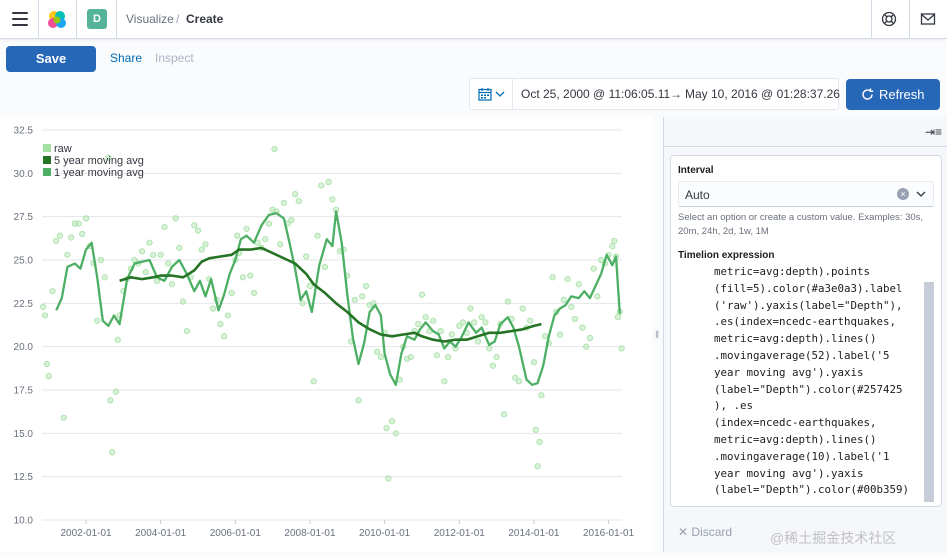 The height and width of the screenshot is (557, 947). Describe the element at coordinates (802, 355) in the screenshot. I see `expression-line: .movingaverage(52).label('5` at that location.